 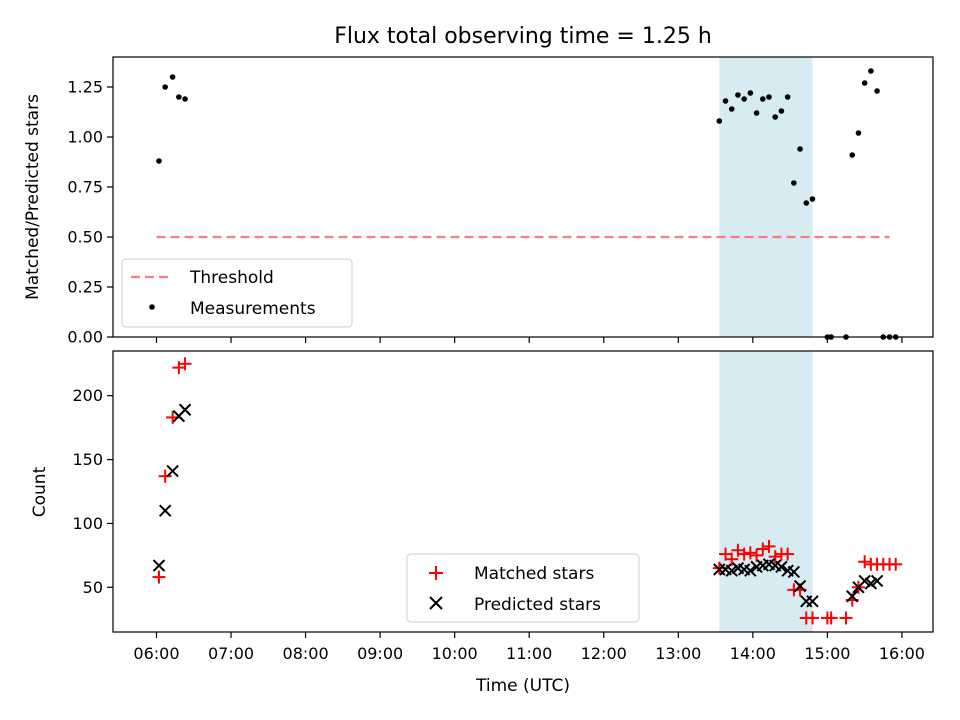 I want to click on measurements-legend-label: Measurements, so click(x=253, y=309).